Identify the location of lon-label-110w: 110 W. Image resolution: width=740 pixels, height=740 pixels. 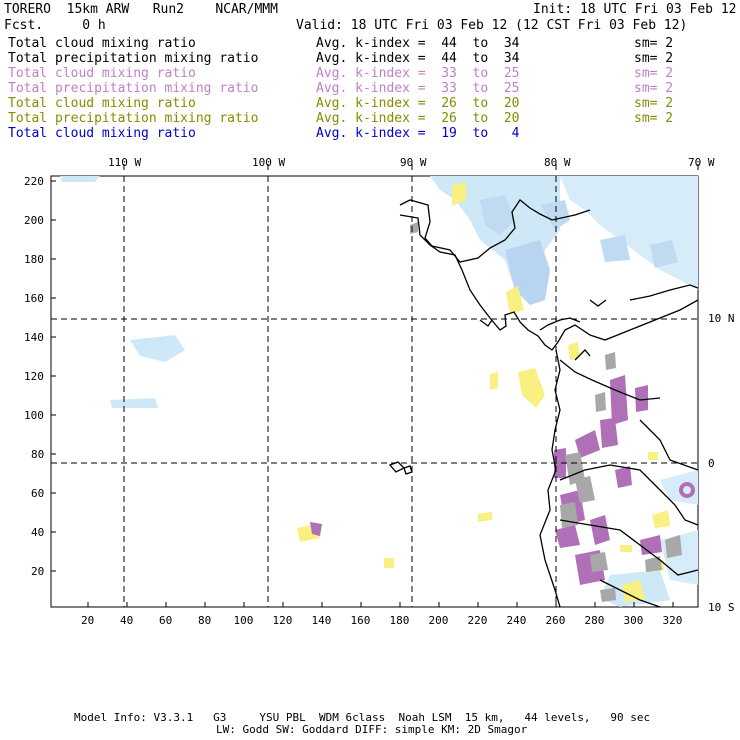
(125, 162).